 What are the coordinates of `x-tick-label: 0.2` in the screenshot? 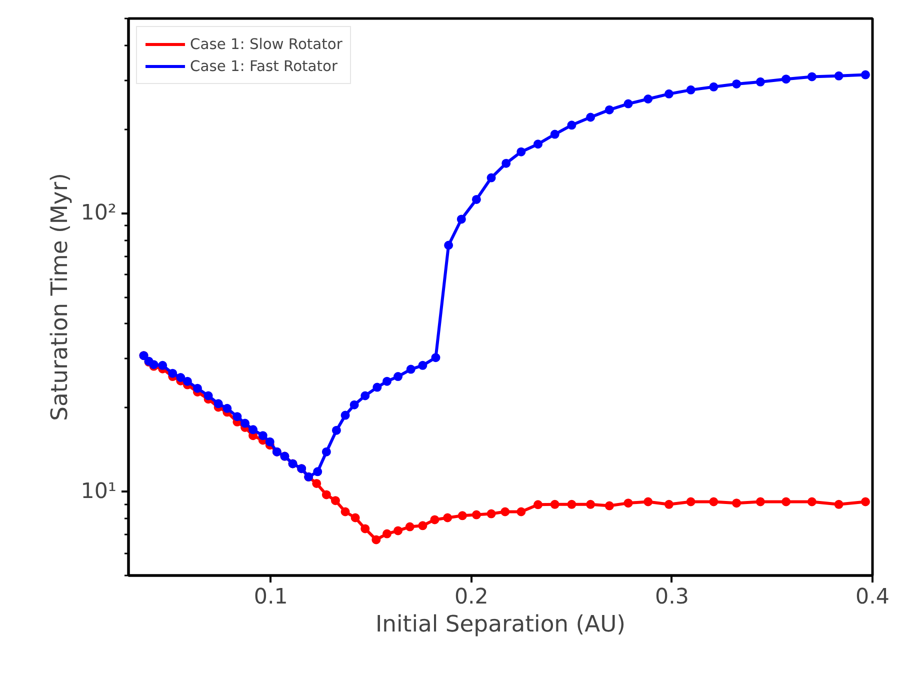 It's located at (471, 597).